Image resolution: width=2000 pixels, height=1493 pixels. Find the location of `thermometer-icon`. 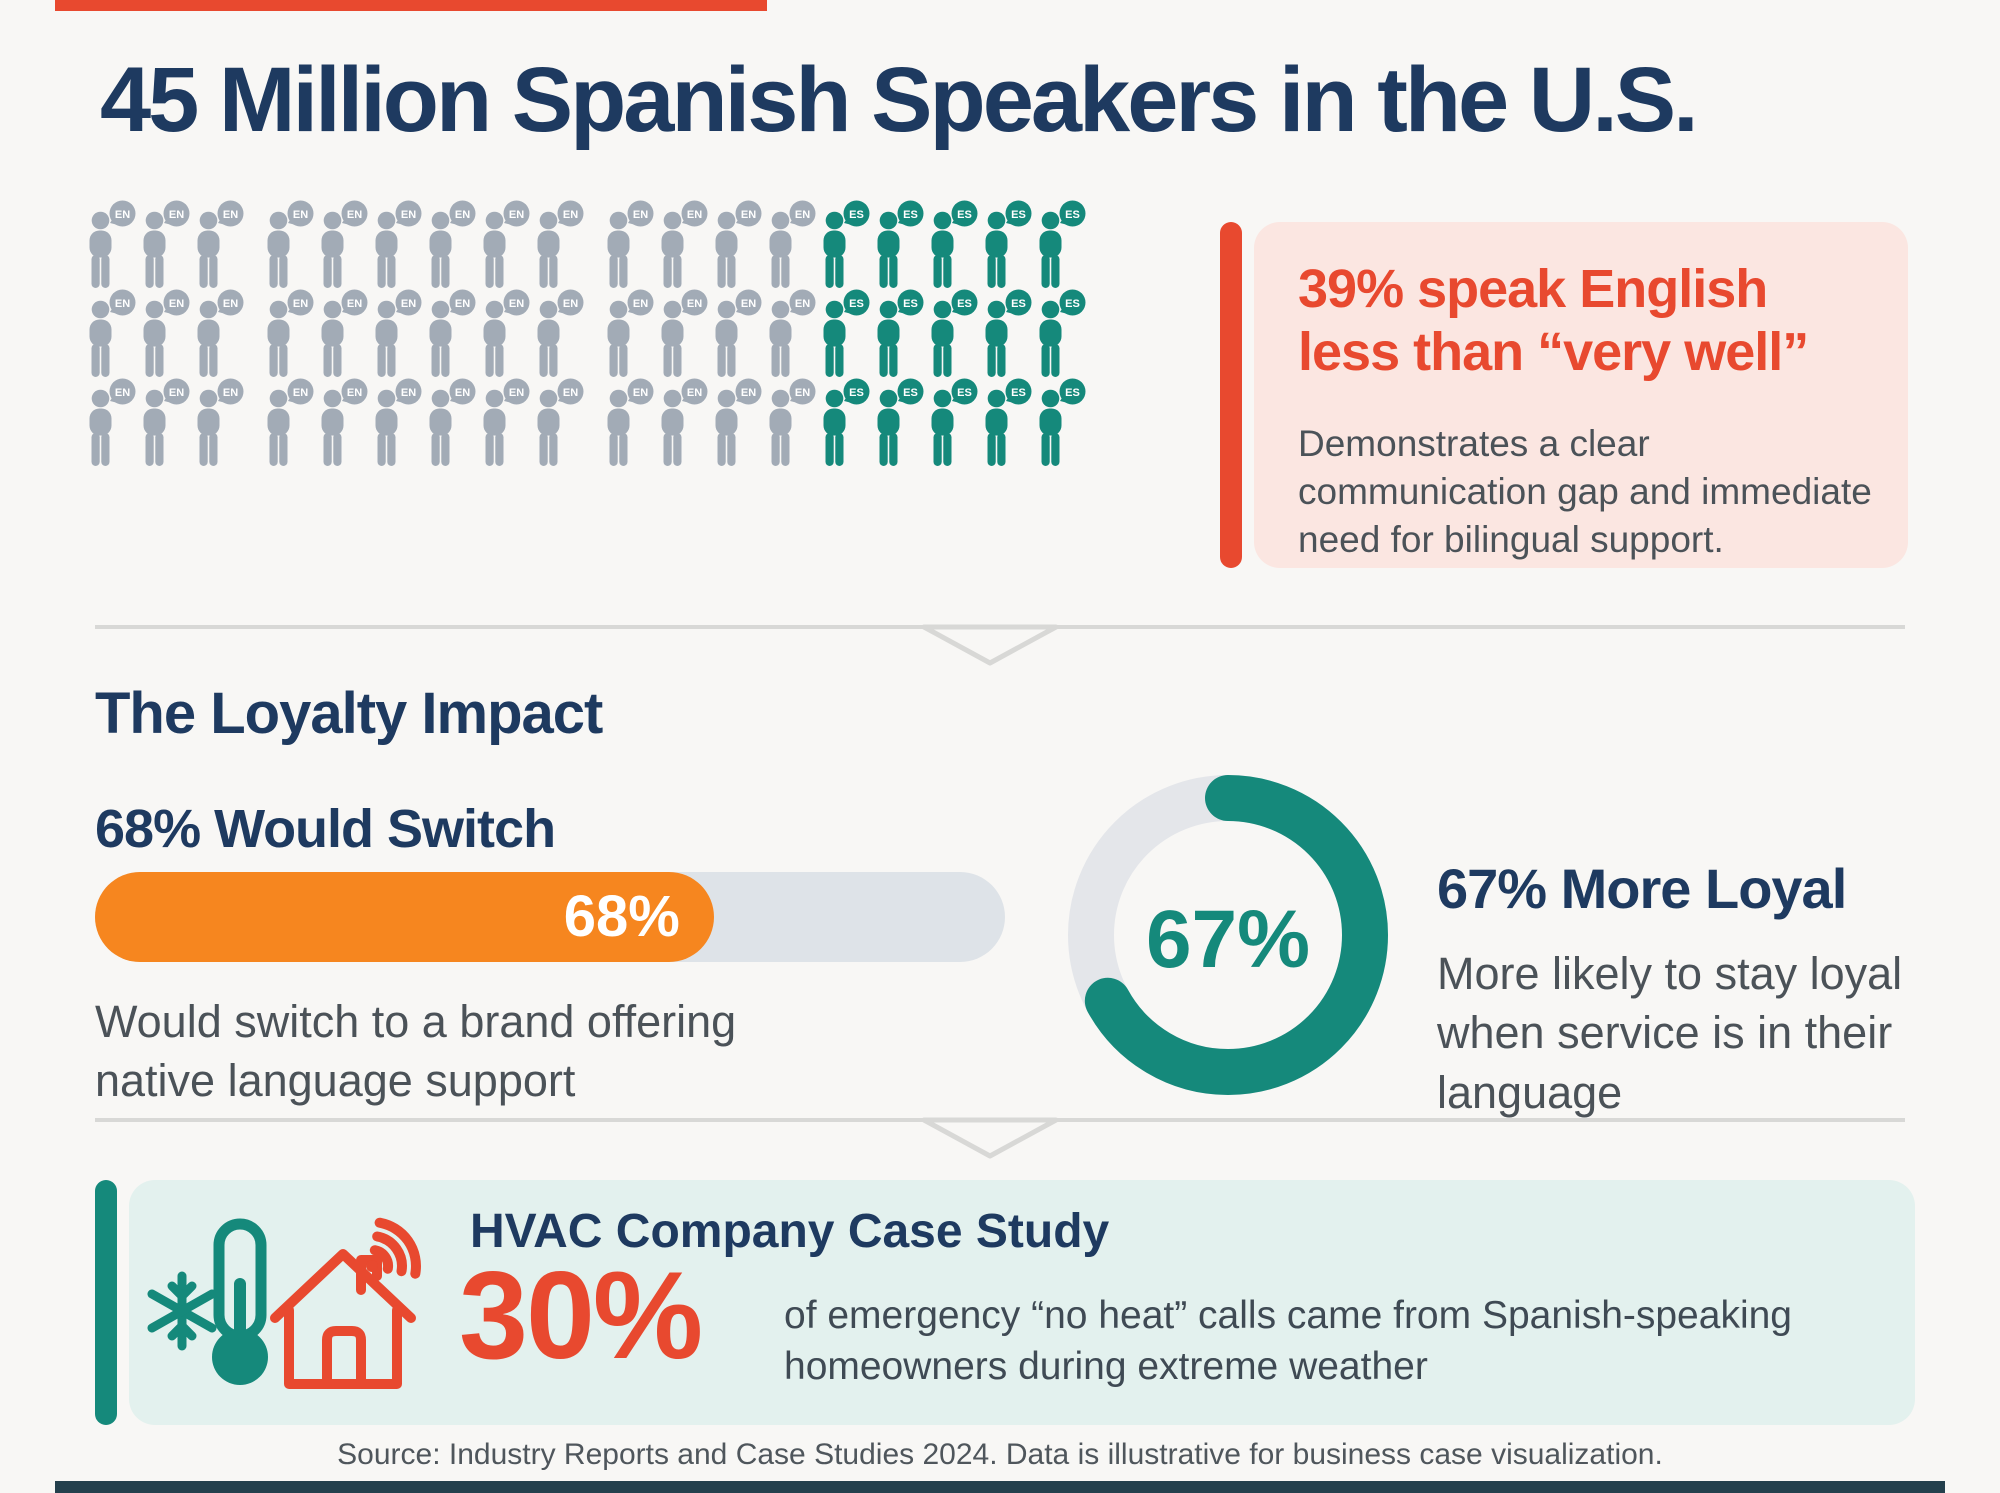

thermometer-icon is located at coordinates (240, 1301).